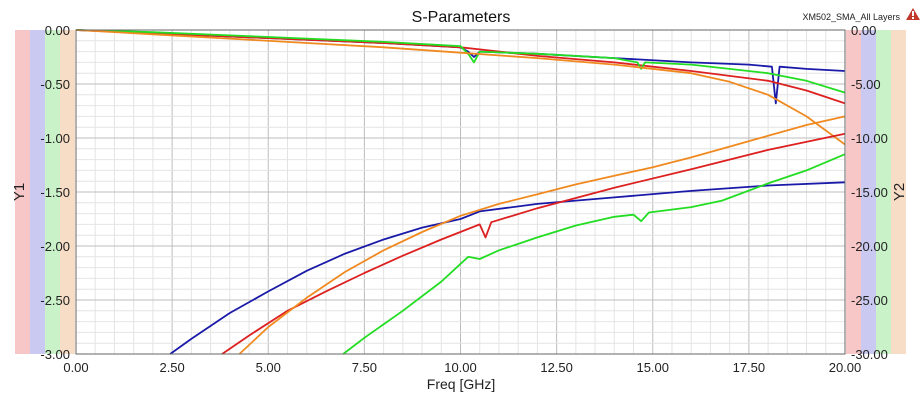 The width and height of the screenshot is (922, 400). Describe the element at coordinates (869, 138) in the screenshot. I see `y2-tick-label: -10.00` at that location.